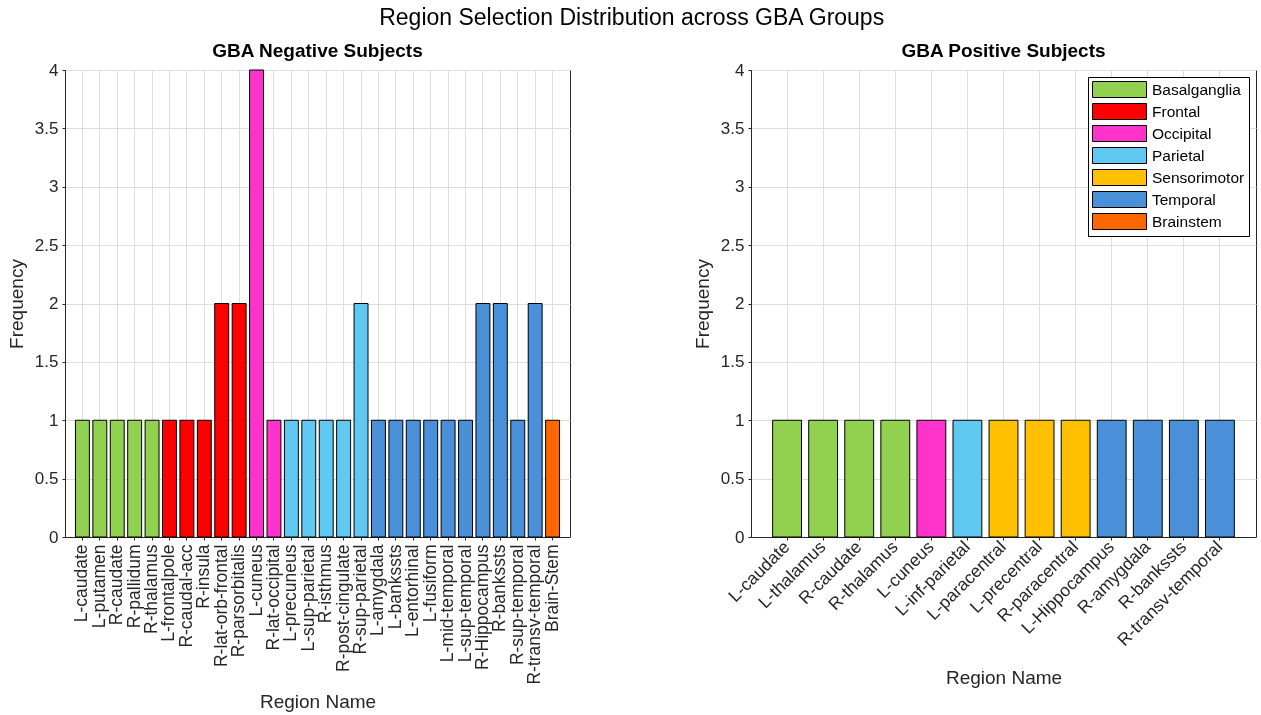 The width and height of the screenshot is (1261, 715). Describe the element at coordinates (133, 586) in the screenshot. I see `x-tick-label: R-pallidum` at that location.